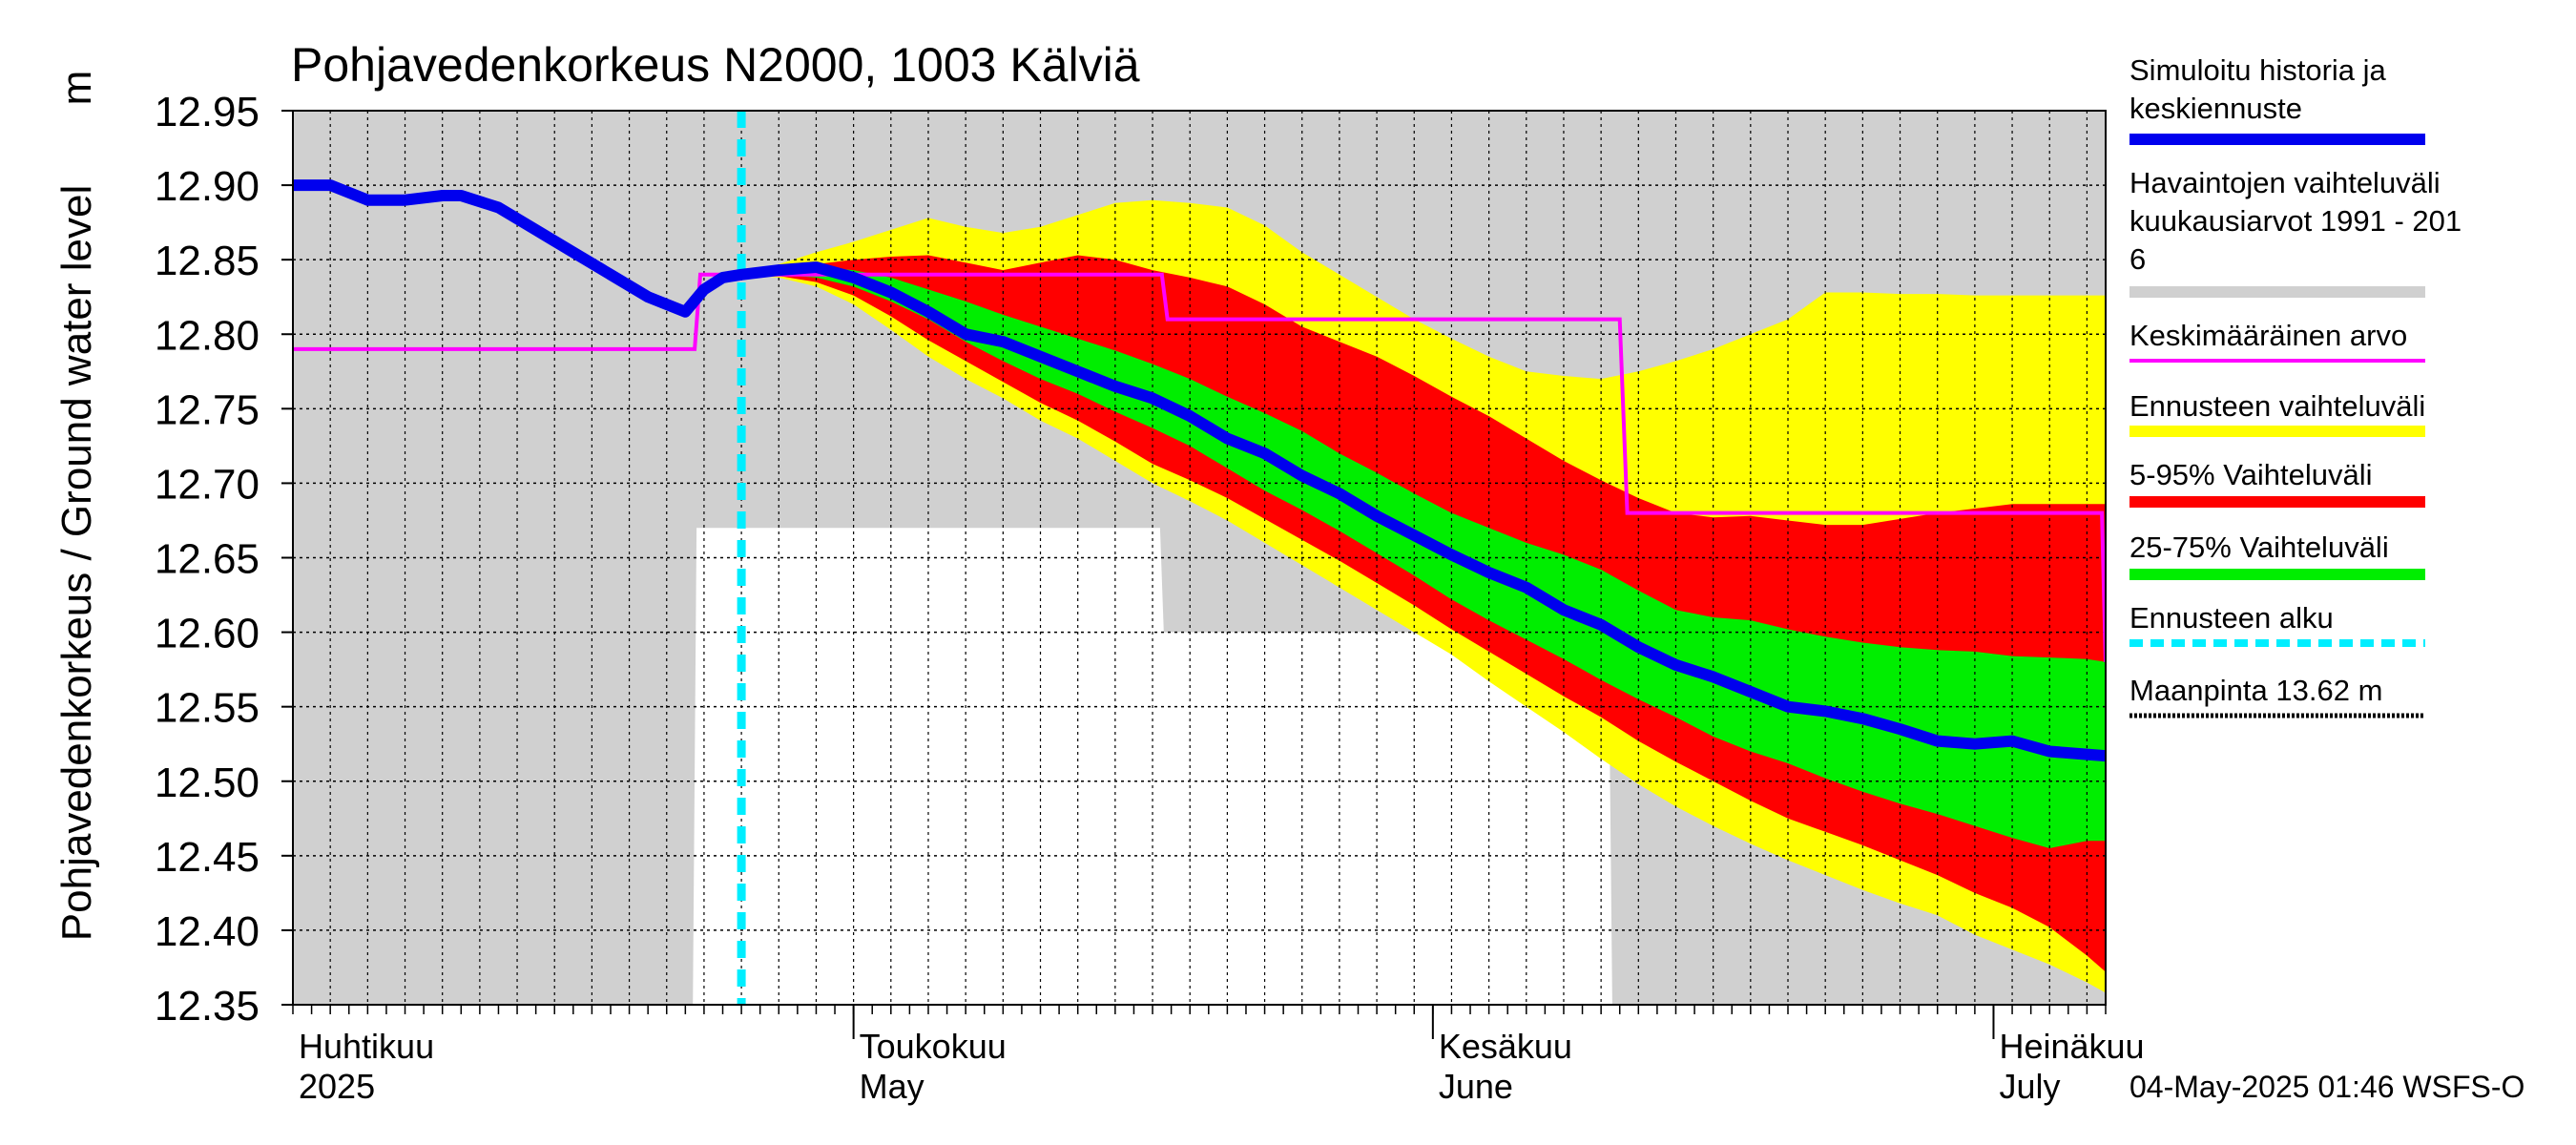 This screenshot has height=1145, width=2576. Describe the element at coordinates (207, 634) in the screenshot. I see `y-tick-label: 12.60` at that location.